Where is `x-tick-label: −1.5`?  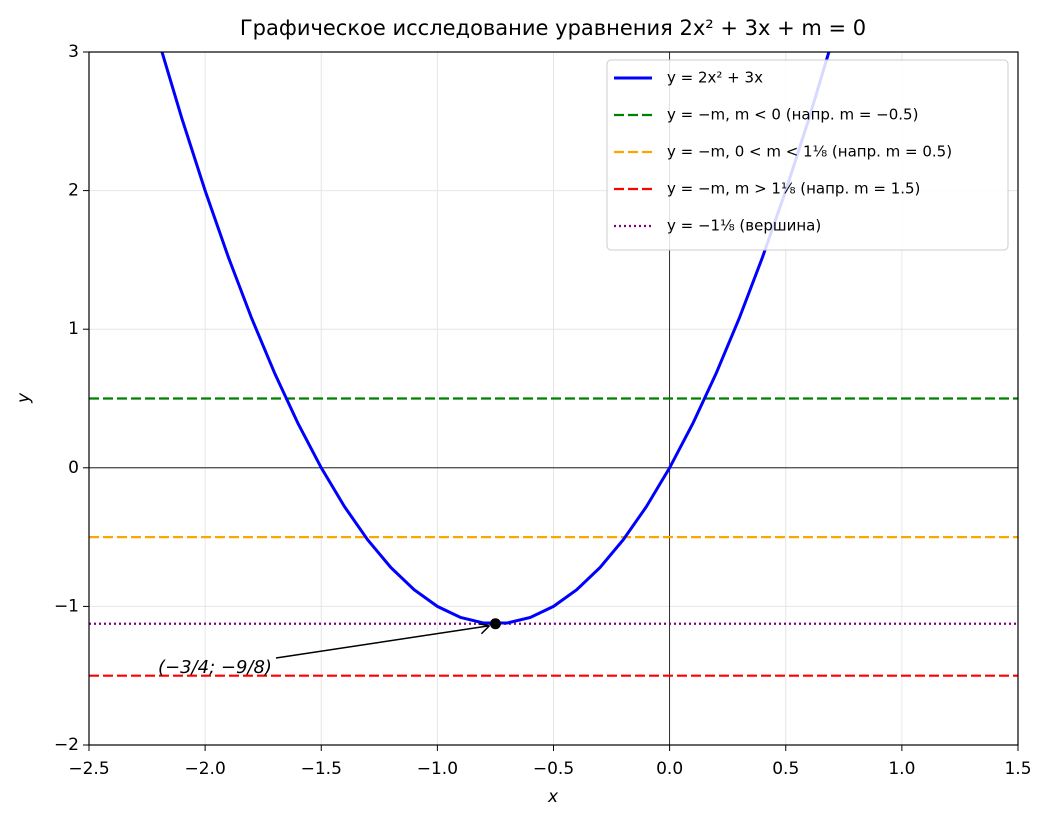 x-tick-label: −1.5 is located at coordinates (321, 769).